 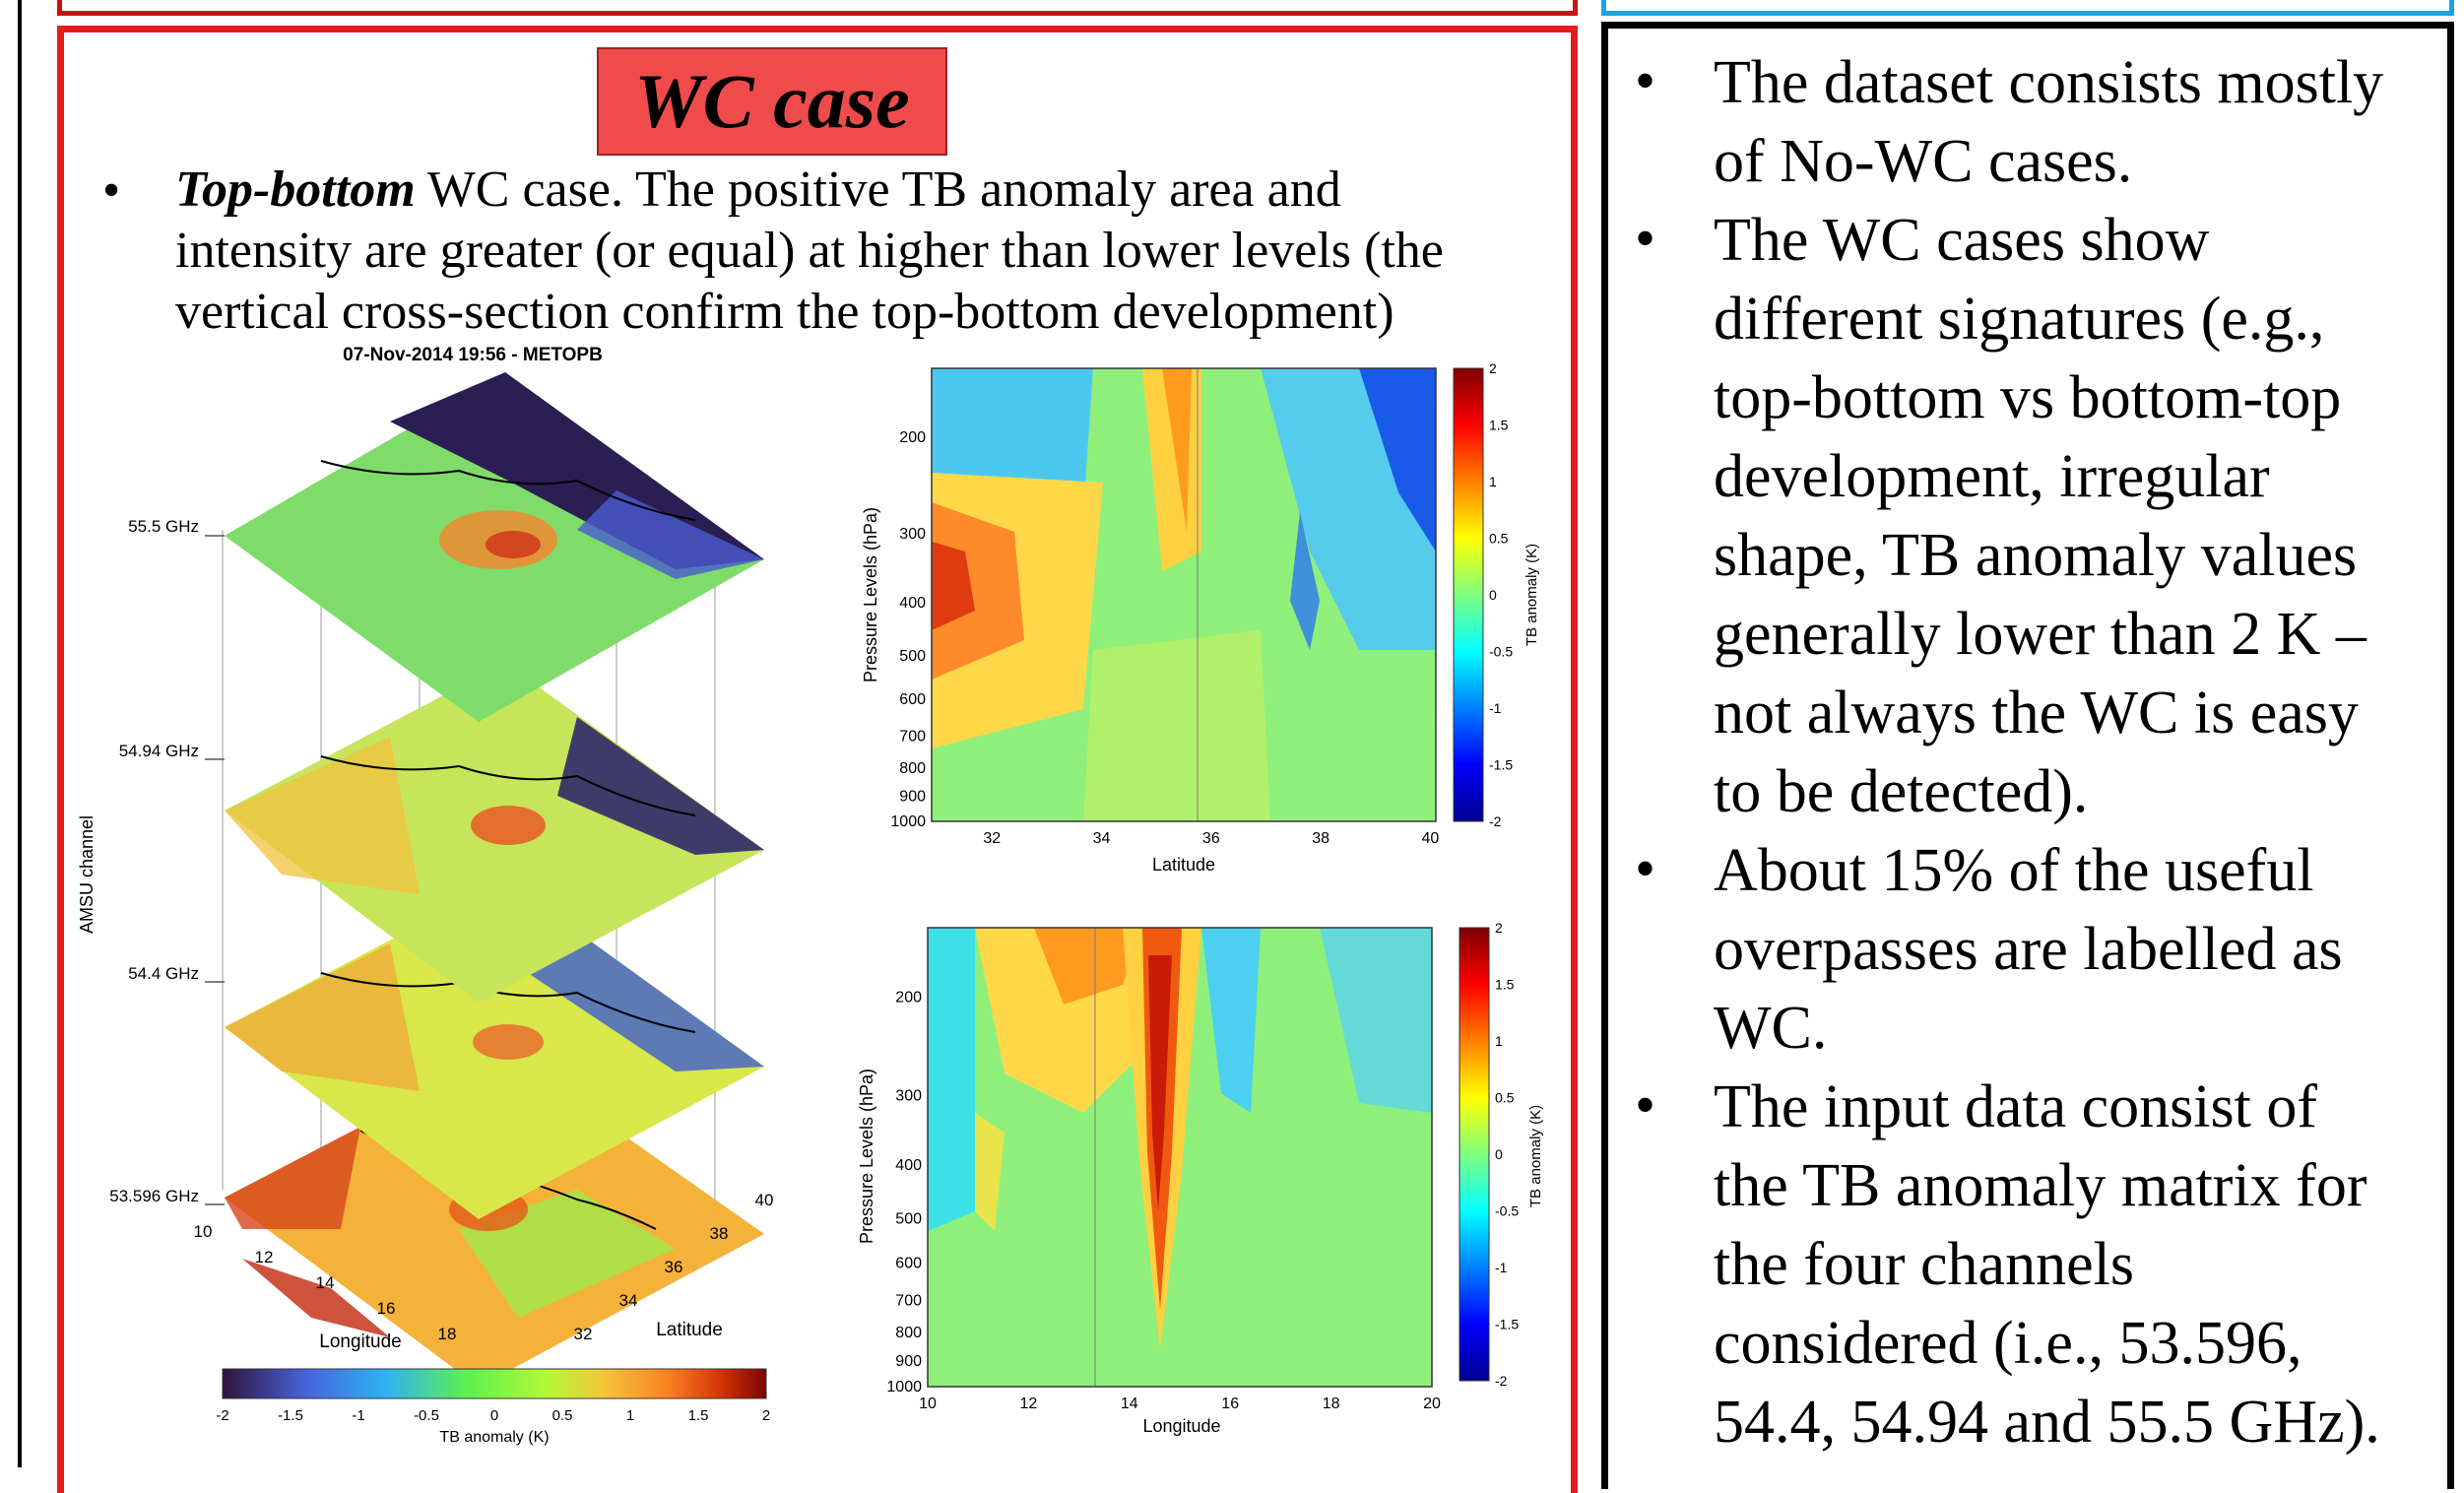 I want to click on xsec-xtick: 40, so click(x=1431, y=838).